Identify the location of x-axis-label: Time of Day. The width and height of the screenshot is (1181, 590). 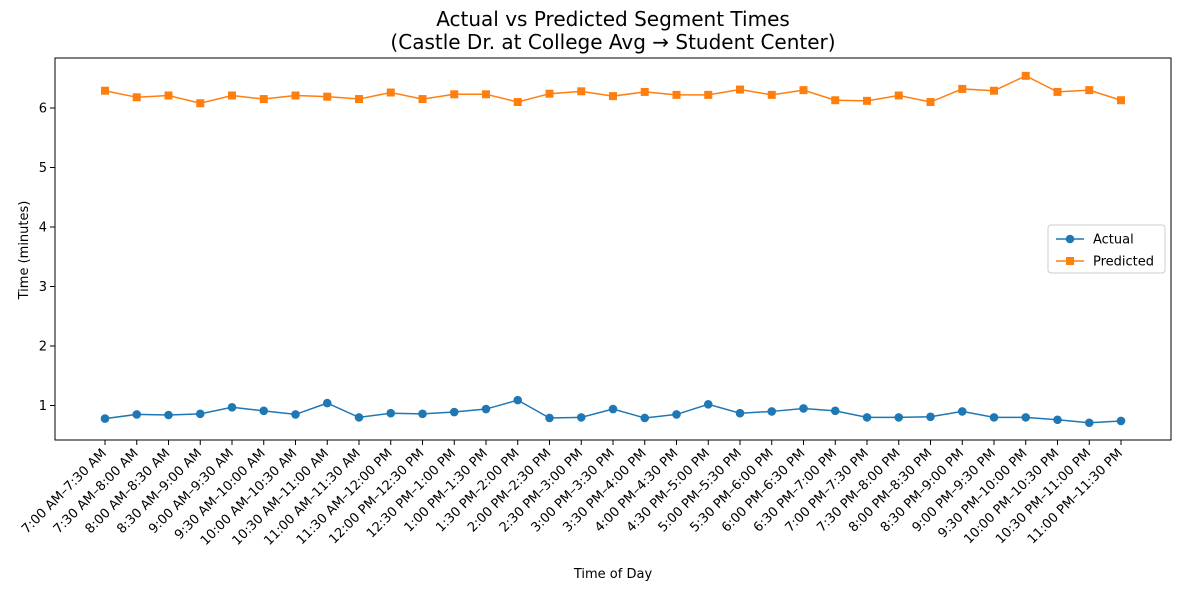
(613, 574).